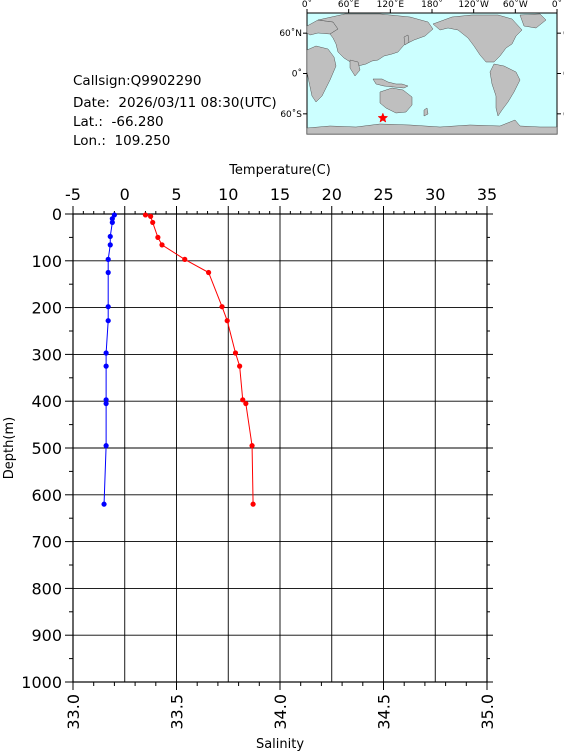 The width and height of the screenshot is (564, 751). What do you see at coordinates (46, 542) in the screenshot?
I see `depth-tick-label: 700` at bounding box center [46, 542].